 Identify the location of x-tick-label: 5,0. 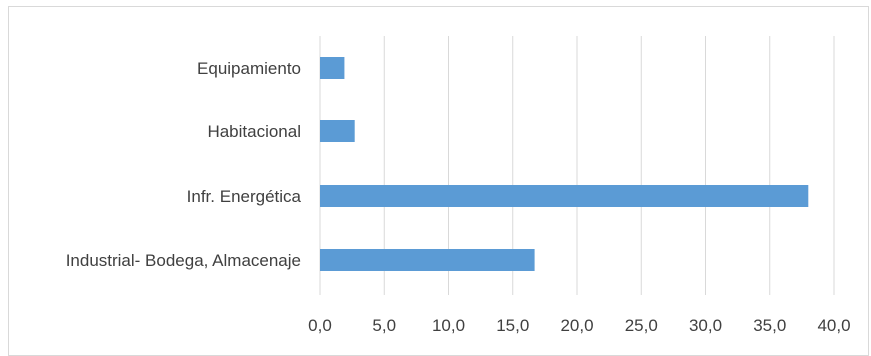
(384, 325).